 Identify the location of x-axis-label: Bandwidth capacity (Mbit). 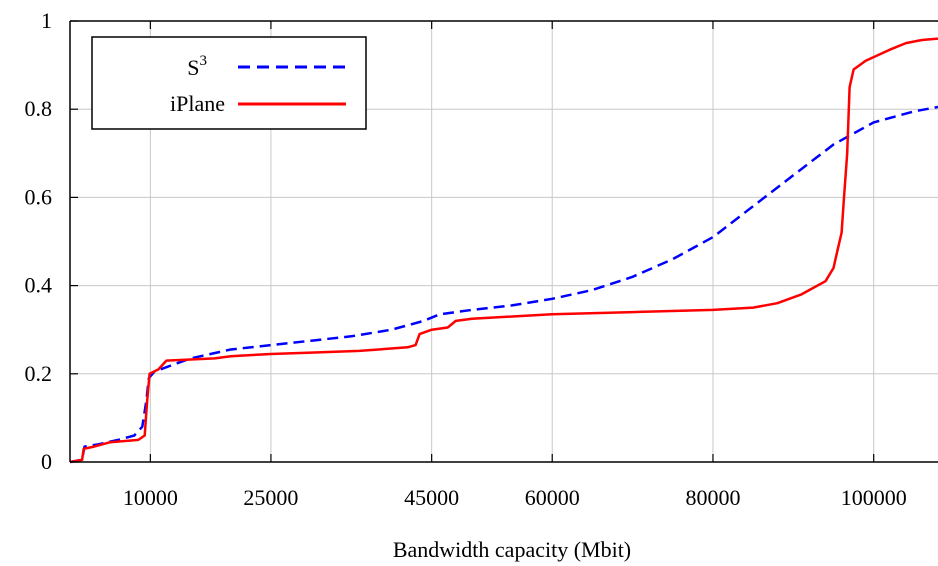
(512, 549).